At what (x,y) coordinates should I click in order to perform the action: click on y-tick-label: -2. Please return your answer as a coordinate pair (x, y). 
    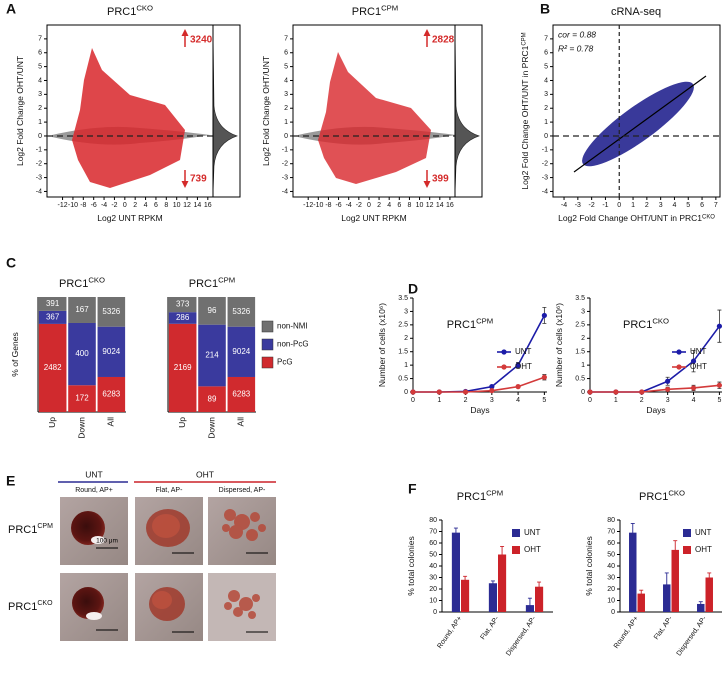
    Looking at the image, I should click on (39, 164).